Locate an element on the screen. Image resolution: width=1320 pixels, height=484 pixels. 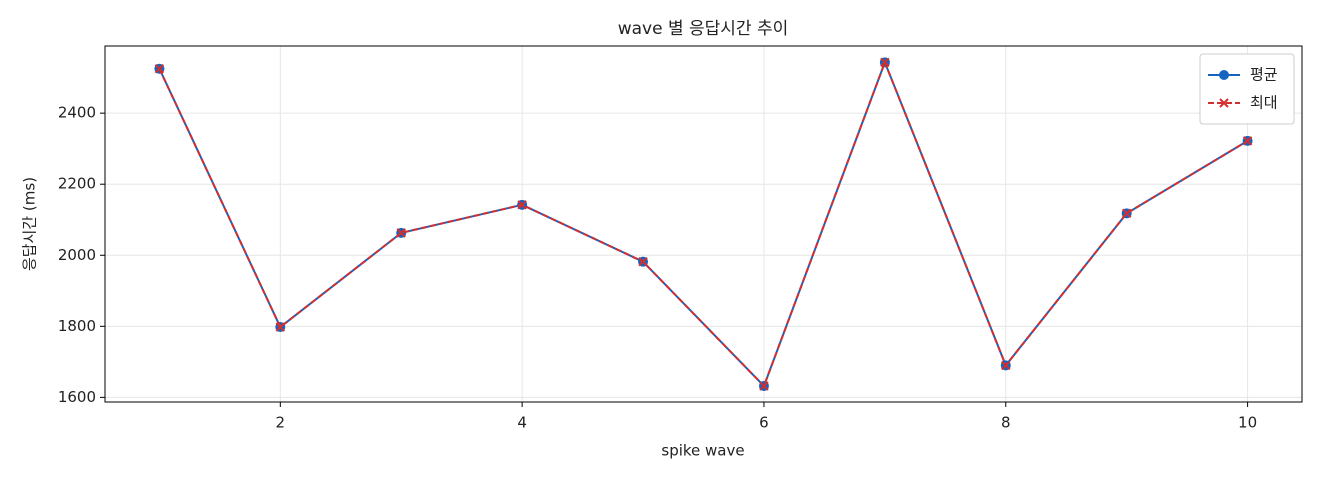
legend-label: 최대 is located at coordinates (1264, 103).